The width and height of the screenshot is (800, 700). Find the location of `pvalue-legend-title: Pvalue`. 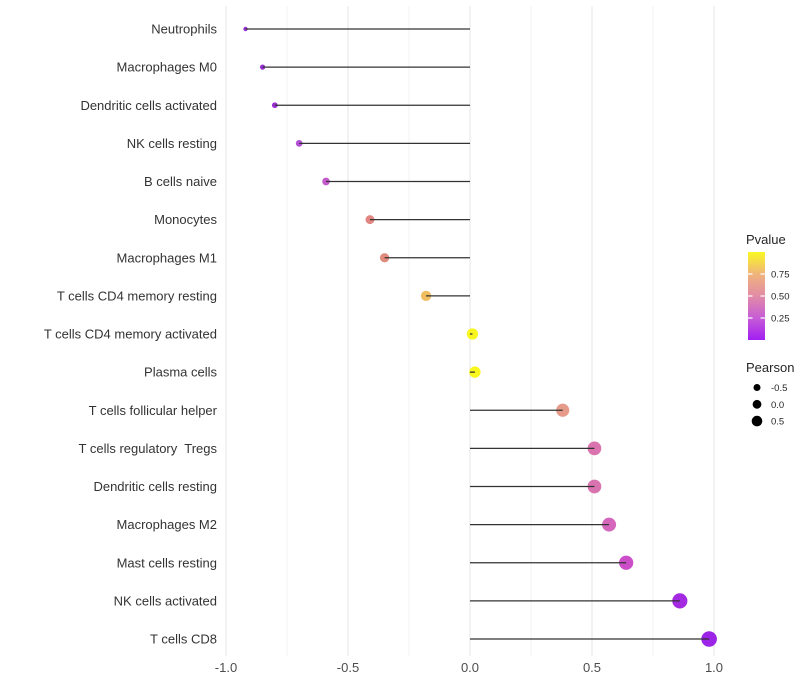

pvalue-legend-title: Pvalue is located at coordinates (766, 239).